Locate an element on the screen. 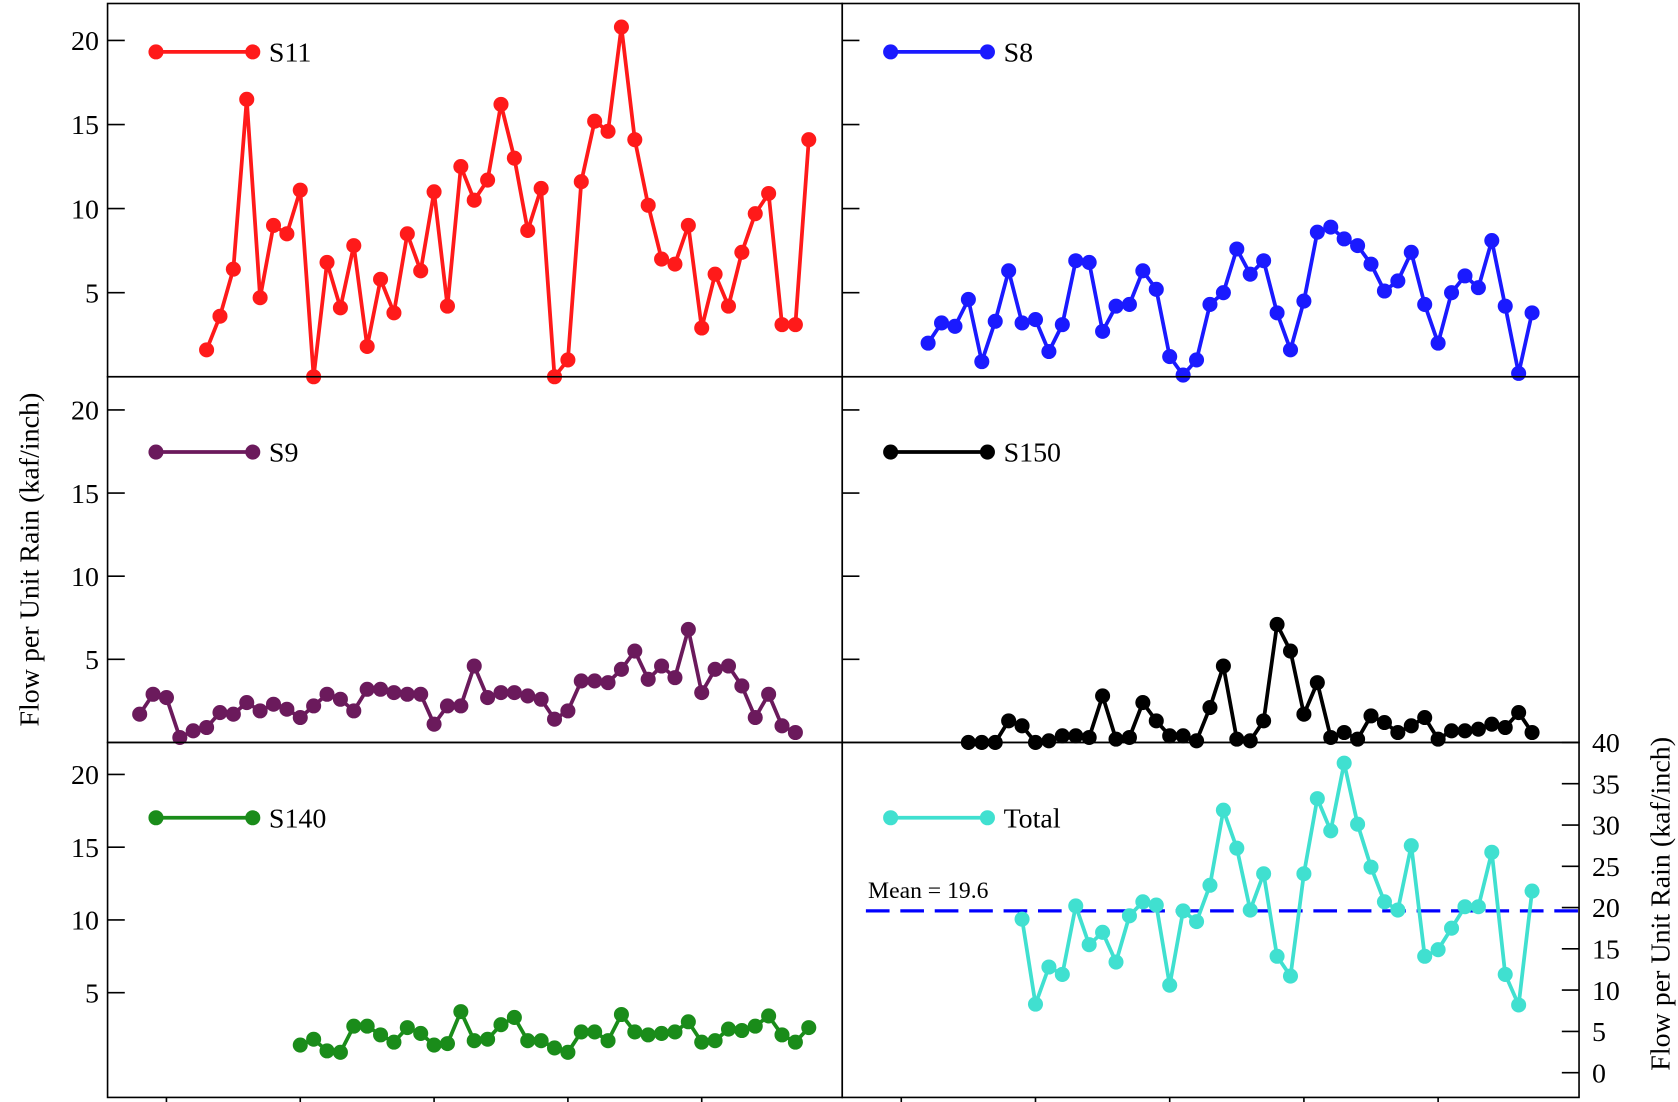 The height and width of the screenshot is (1102, 1678). series-line is located at coordinates (1277, 884).